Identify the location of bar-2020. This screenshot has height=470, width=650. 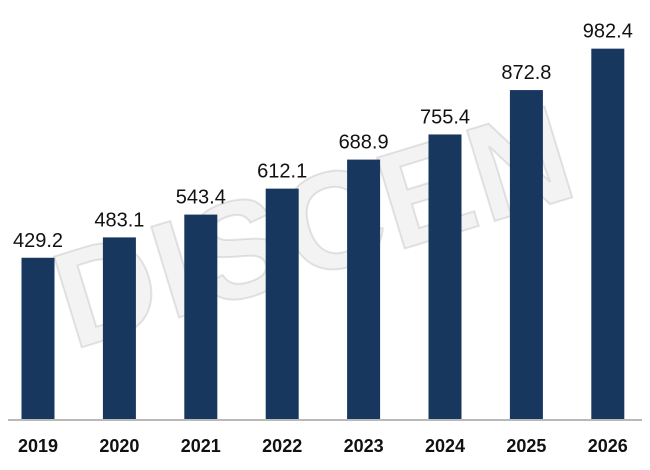
(119, 328).